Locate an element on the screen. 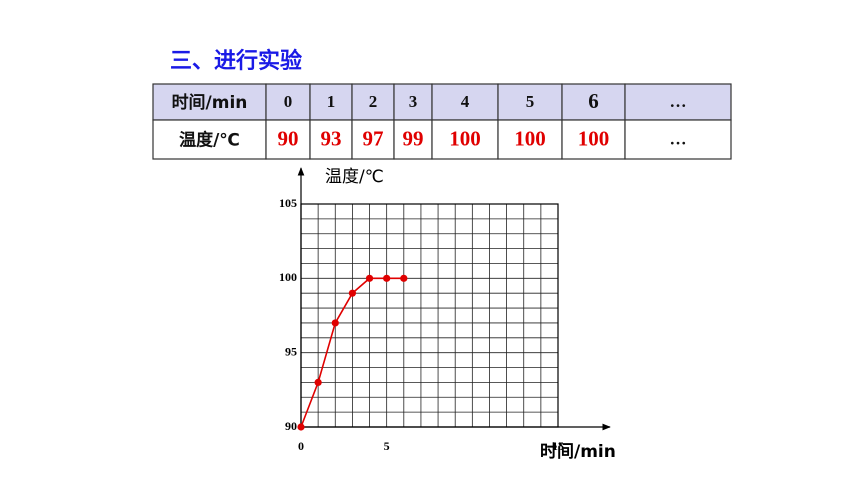 The width and height of the screenshot is (860, 484). y-axis-label: 温度/℃ is located at coordinates (354, 177).